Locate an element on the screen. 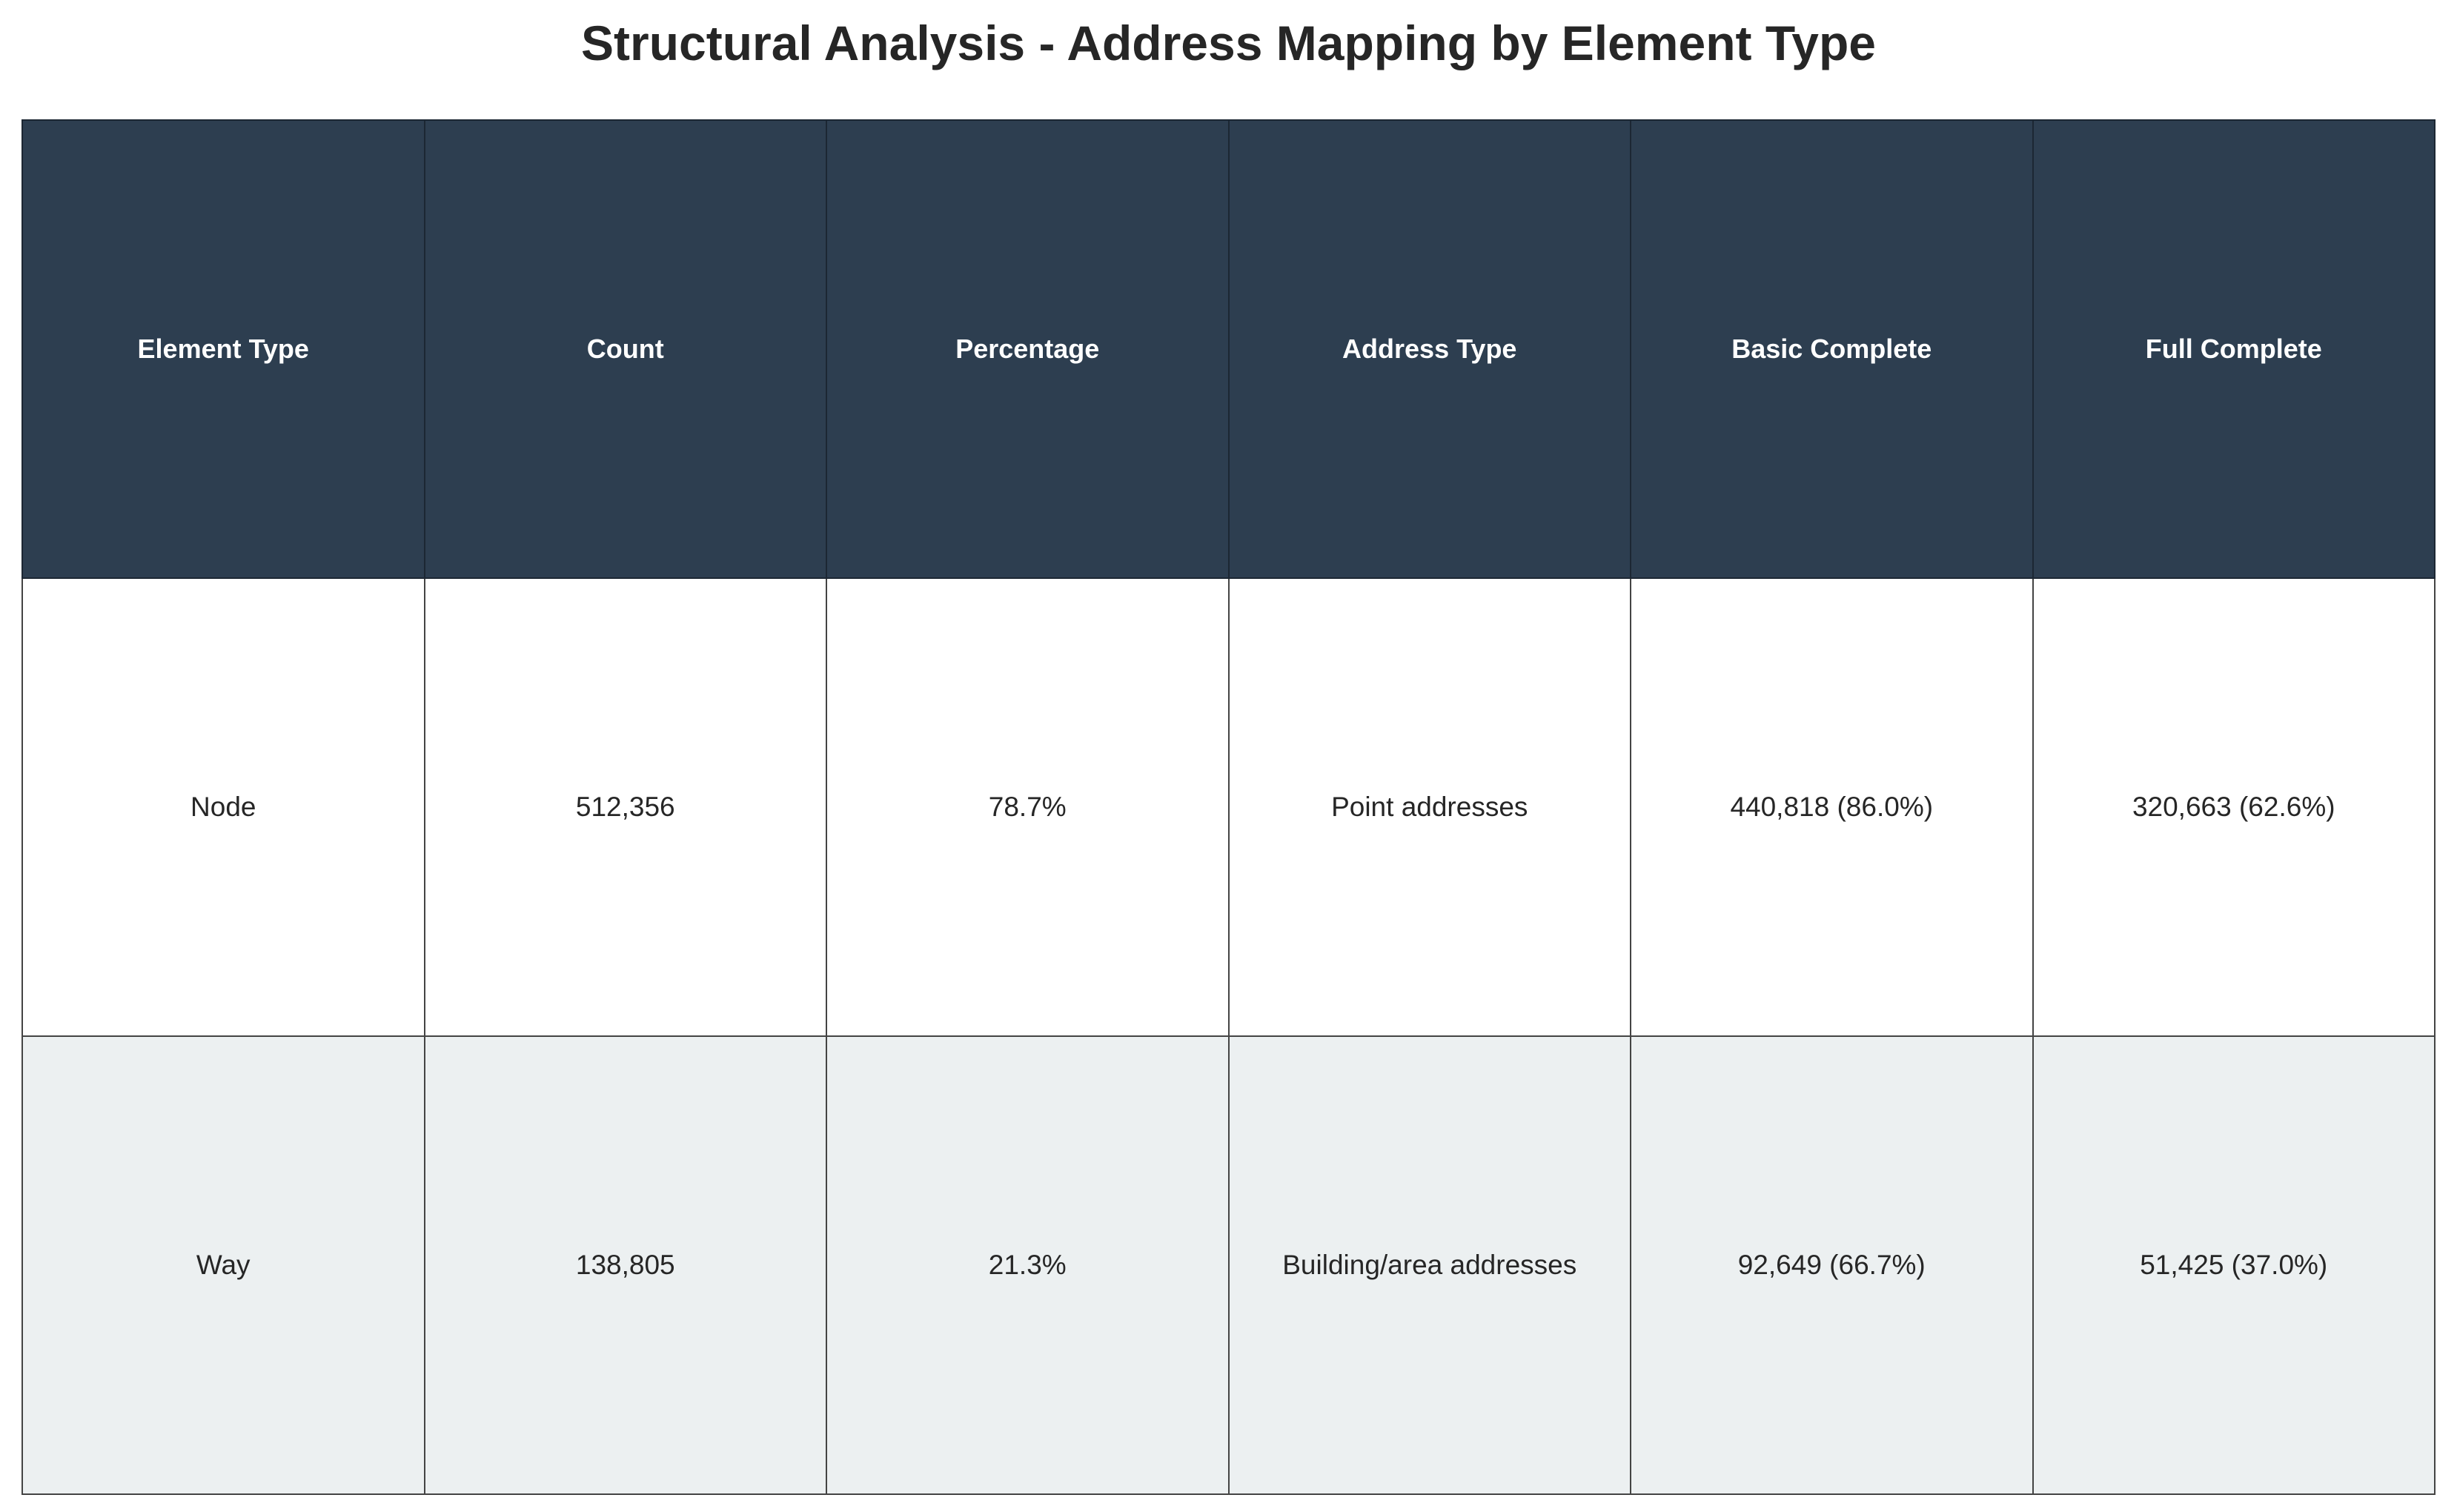 The height and width of the screenshot is (1512, 2457). cell-count: 138,805 is located at coordinates (625, 1265).